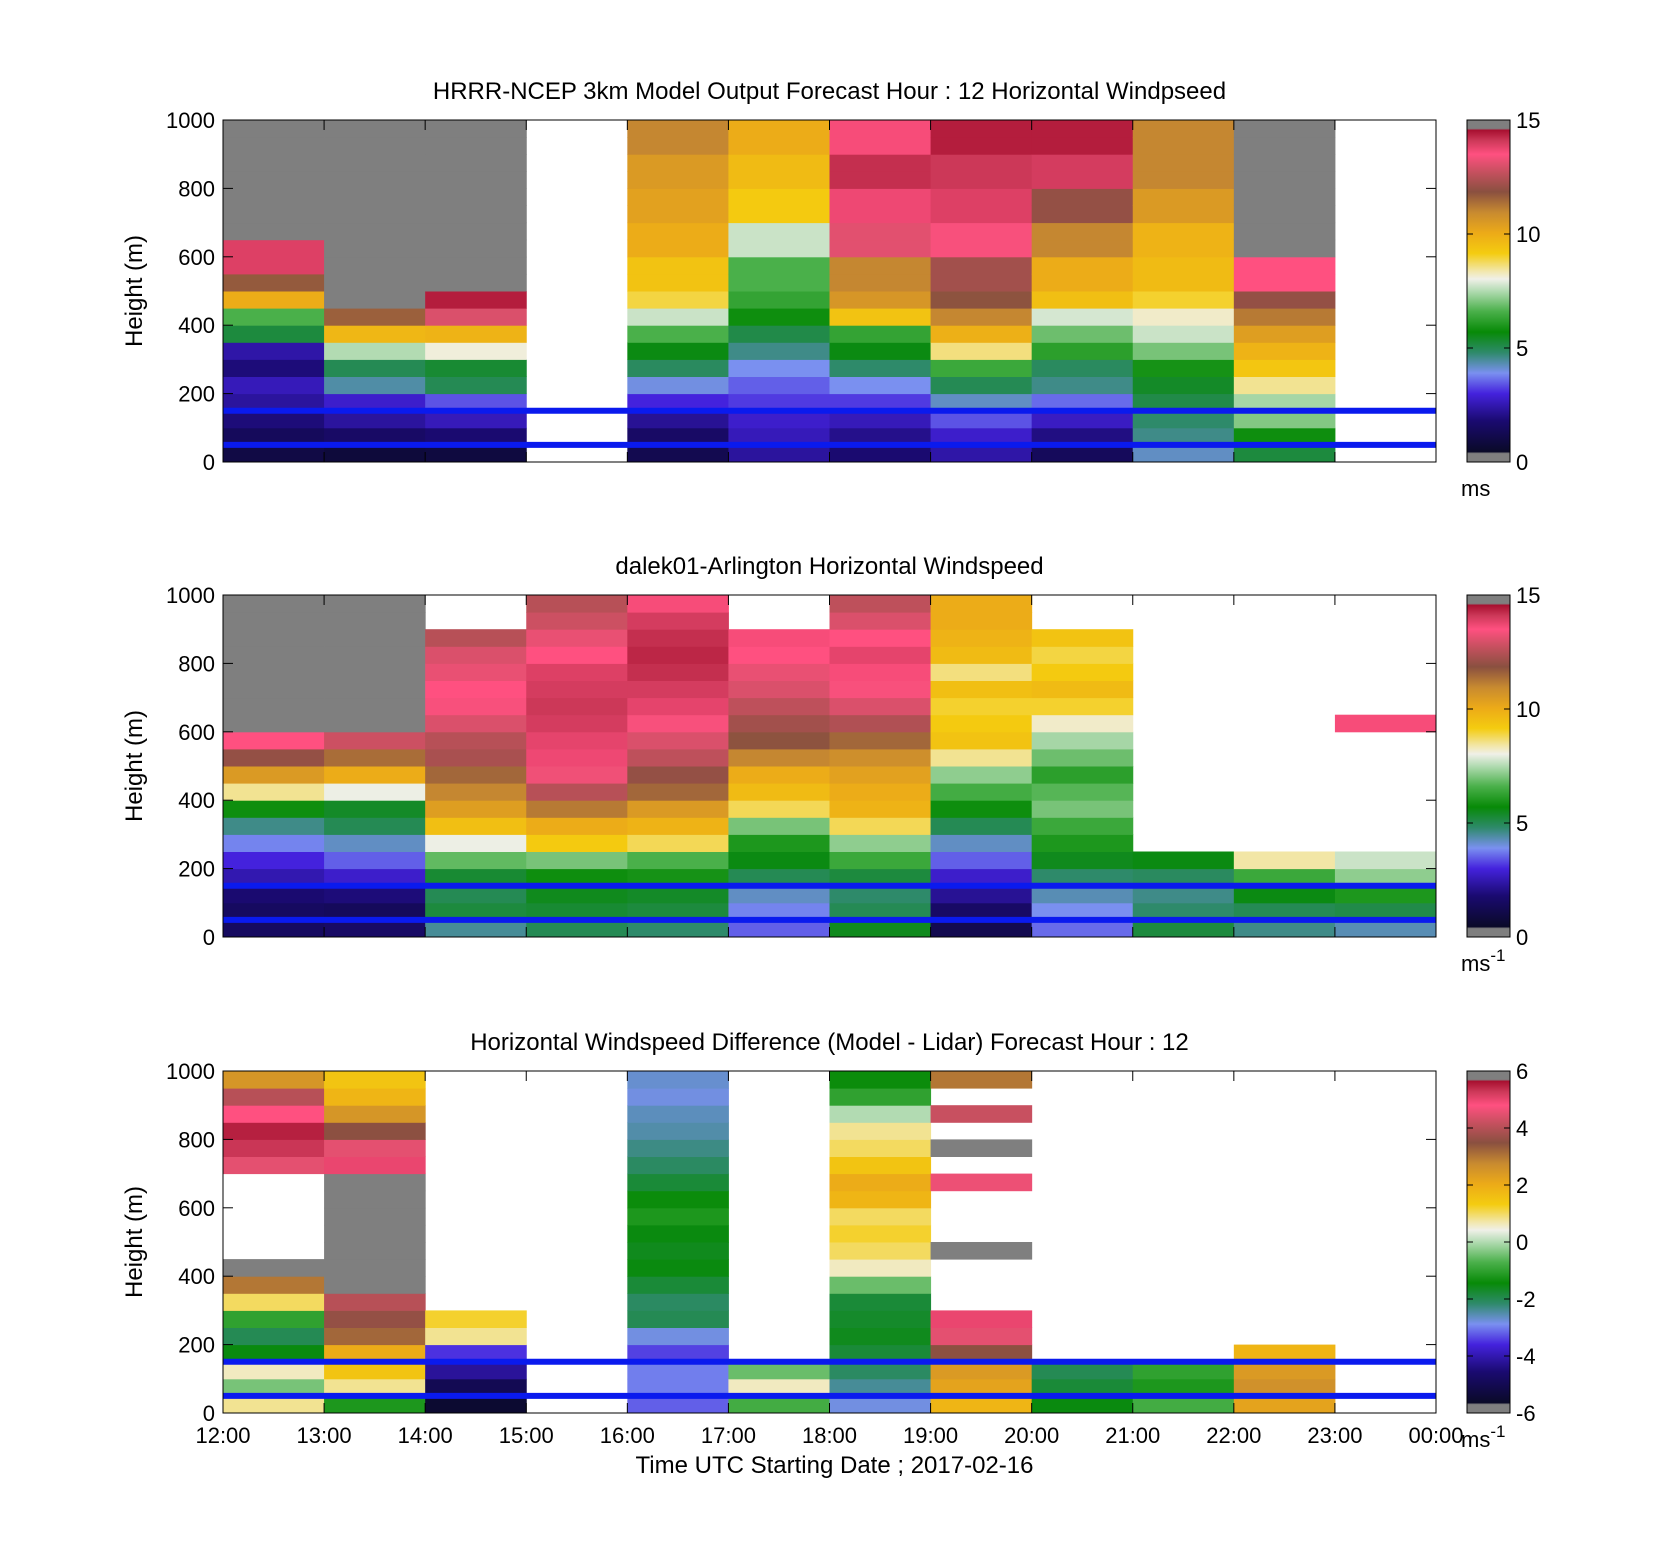 This screenshot has width=1680, height=1561. Describe the element at coordinates (196, 325) in the screenshot. I see `y-tick-label: 400` at that location.